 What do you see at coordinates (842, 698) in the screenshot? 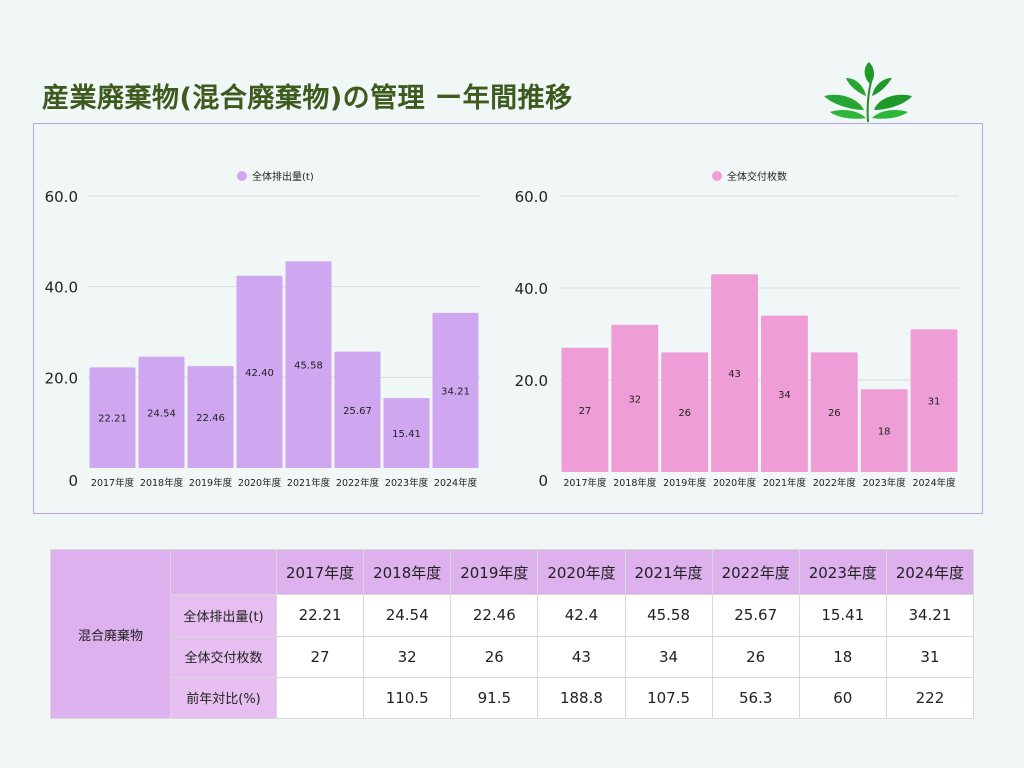
I see `table-cell: 60` at bounding box center [842, 698].